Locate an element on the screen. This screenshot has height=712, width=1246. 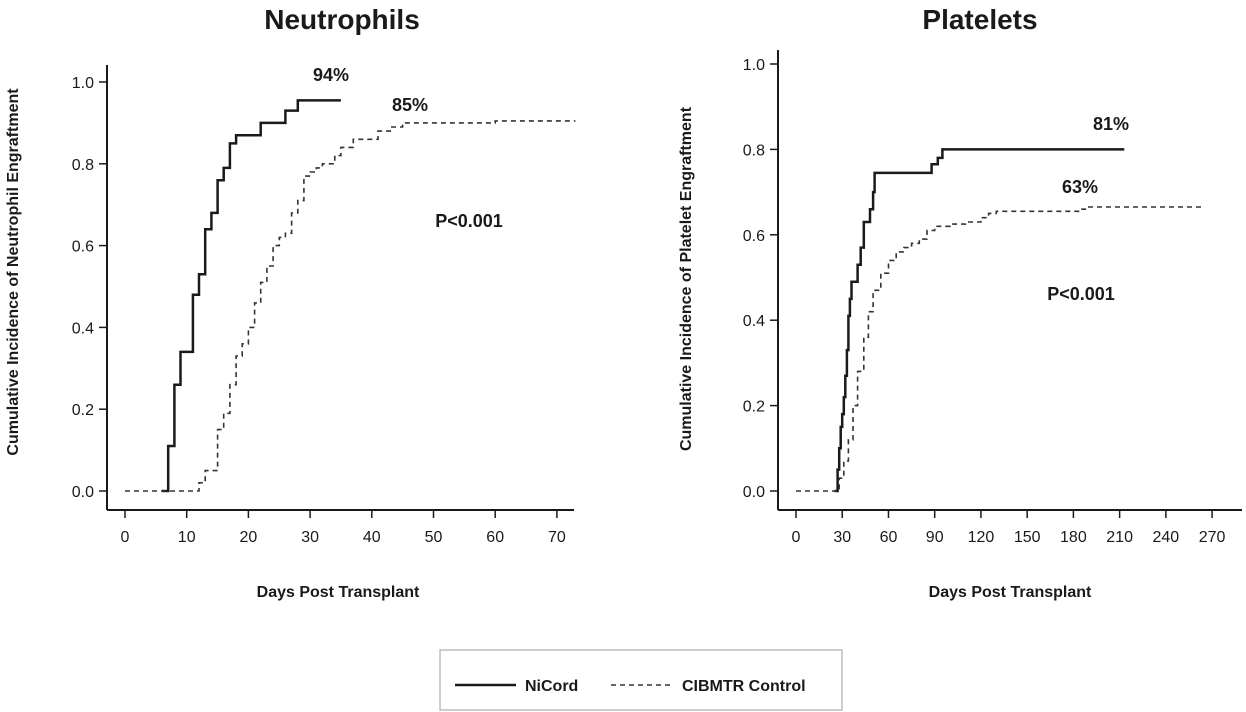
platelets-x-tick-label: 120 is located at coordinates (981, 537).